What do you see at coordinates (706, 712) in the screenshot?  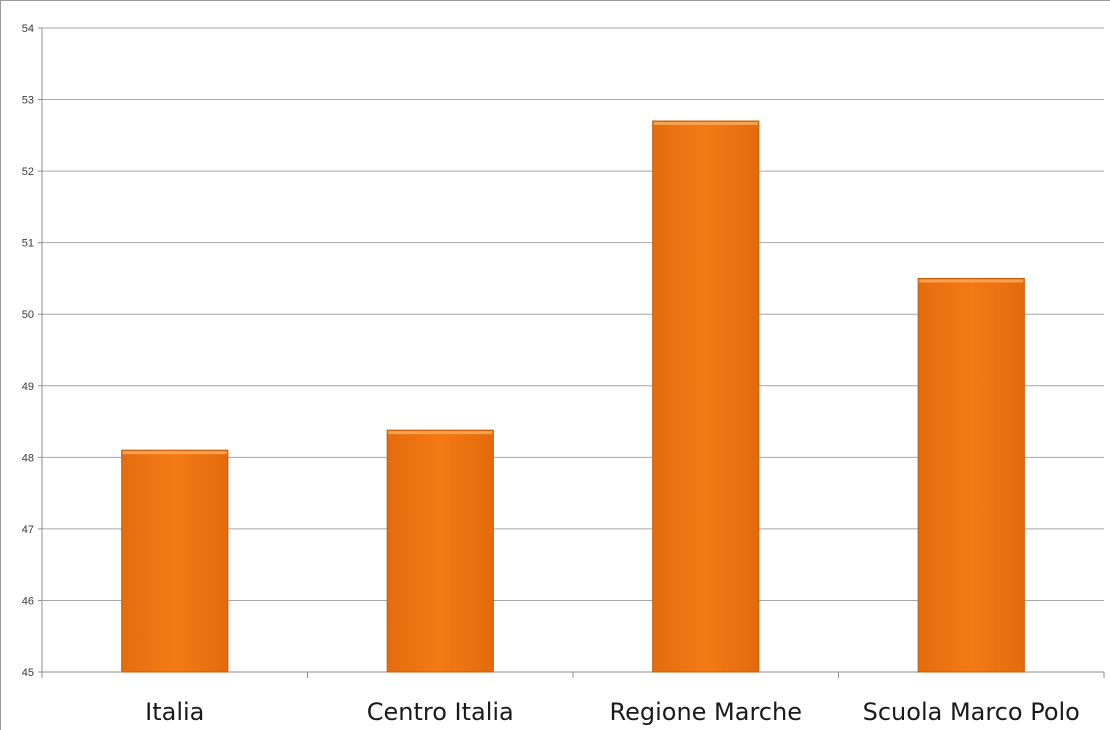 I see `x-tick-label: Regione Marche` at bounding box center [706, 712].